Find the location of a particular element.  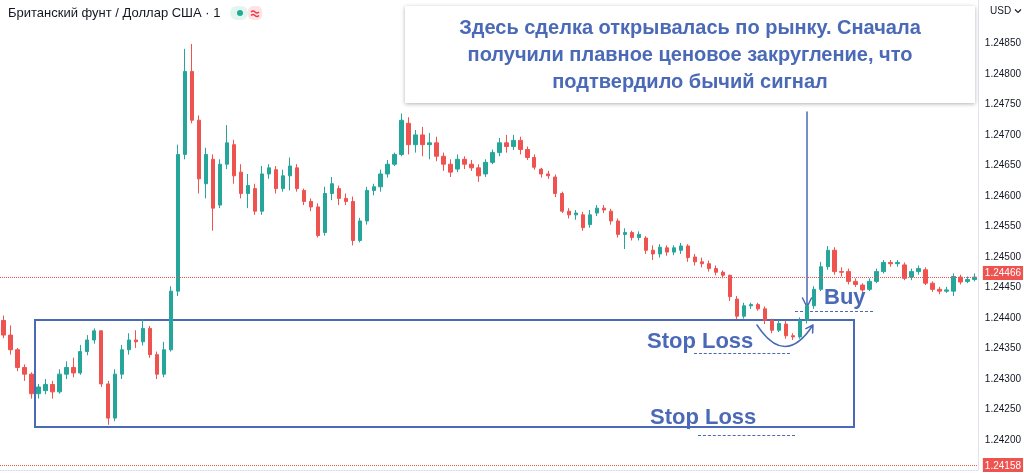

y-tick-label: 1.24550 is located at coordinates (1003, 226).